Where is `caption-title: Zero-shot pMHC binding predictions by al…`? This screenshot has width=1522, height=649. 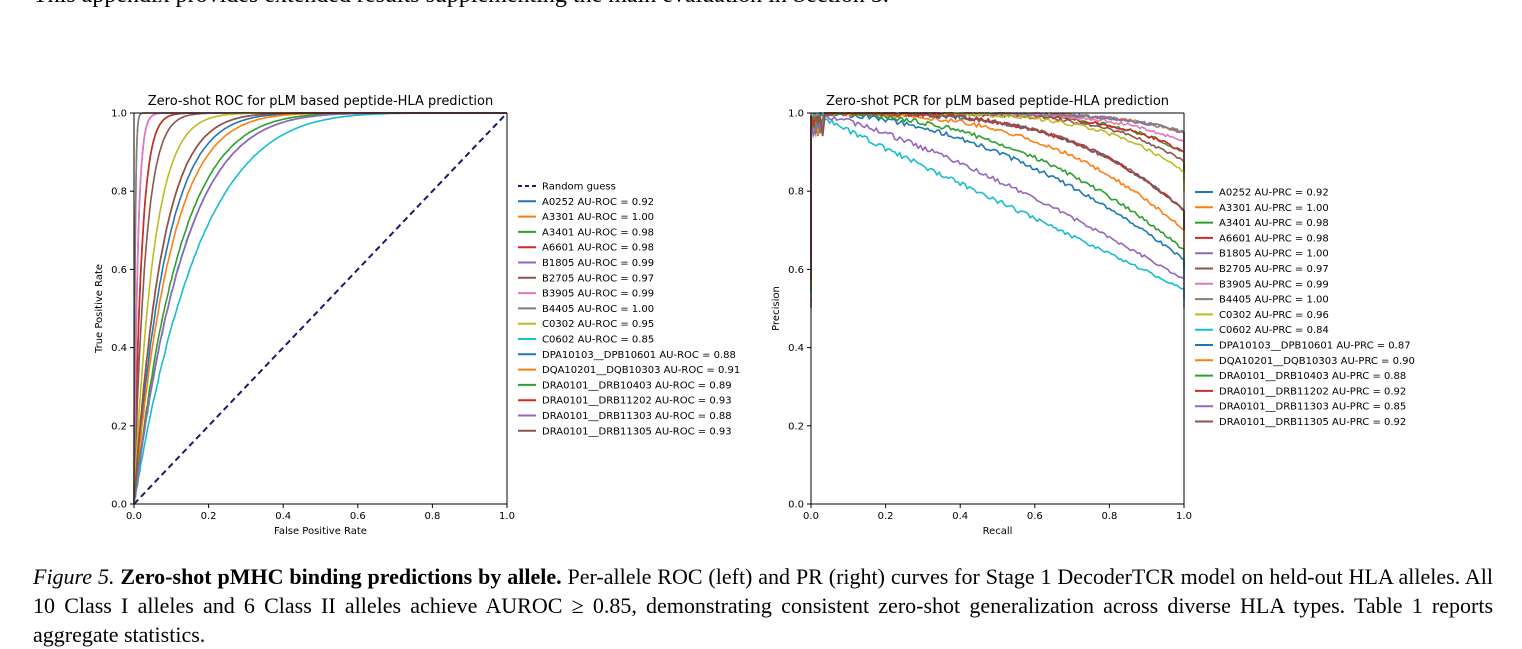 caption-title: Zero-shot pMHC binding predictions by al… is located at coordinates (341, 576).